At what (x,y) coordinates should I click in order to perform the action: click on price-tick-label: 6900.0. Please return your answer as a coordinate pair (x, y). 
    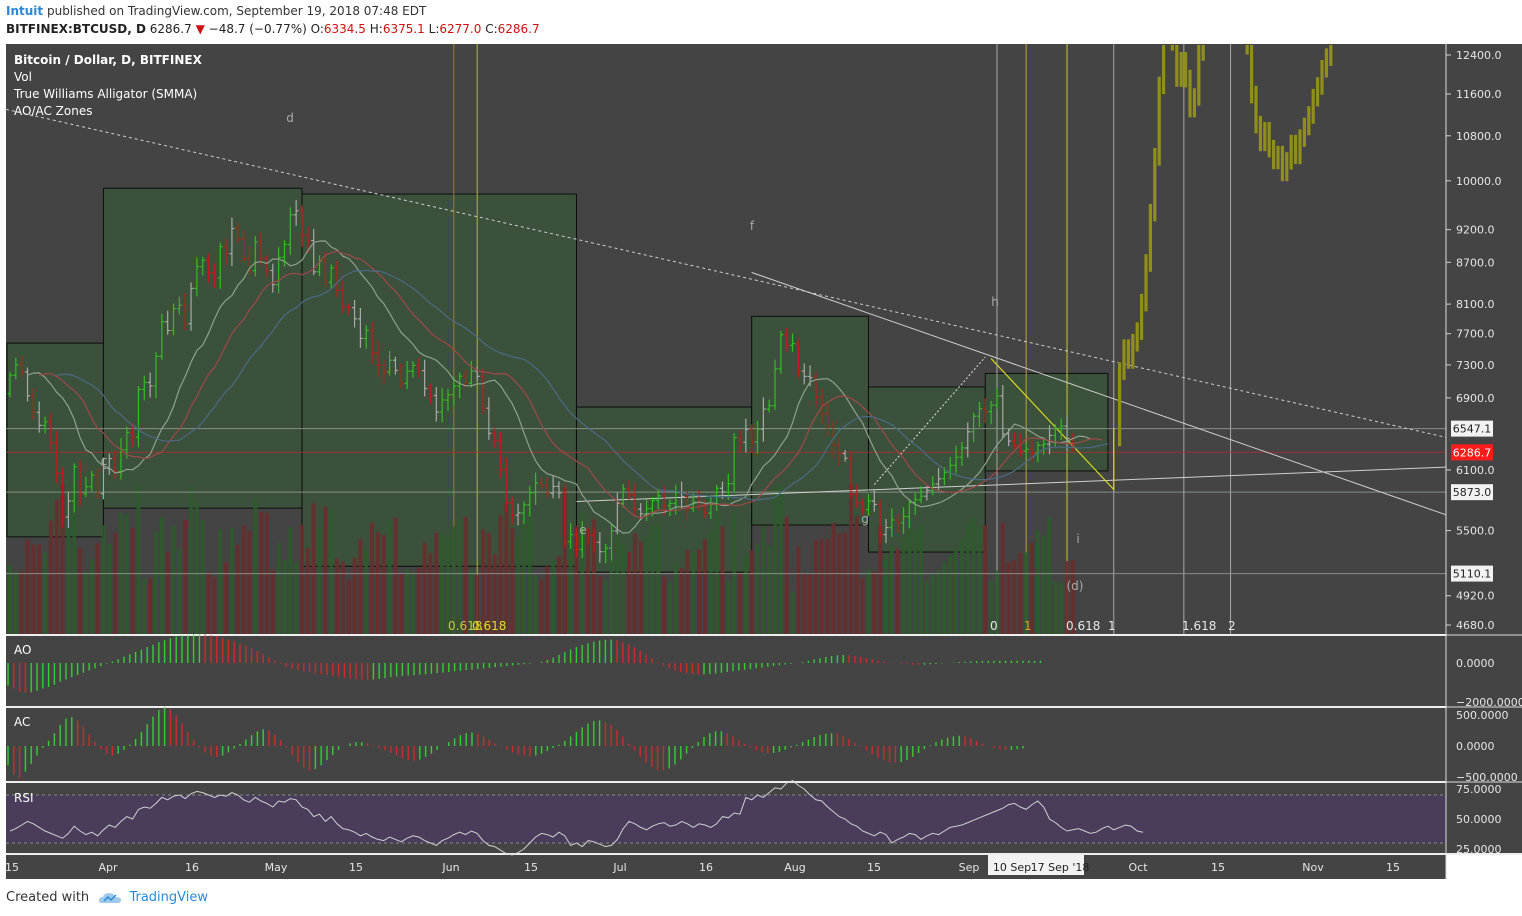
    Looking at the image, I should click on (1475, 398).